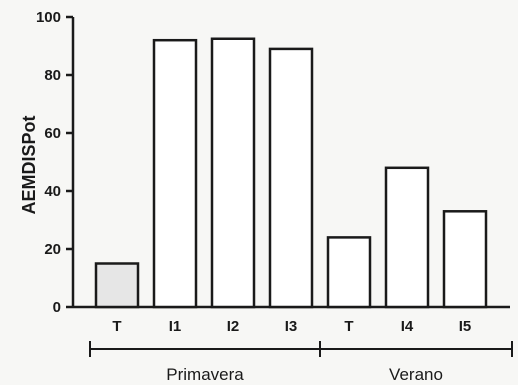 The image size is (518, 385). I want to click on category-labels: T I1 I2 I3 T I4 I5, so click(291, 326).